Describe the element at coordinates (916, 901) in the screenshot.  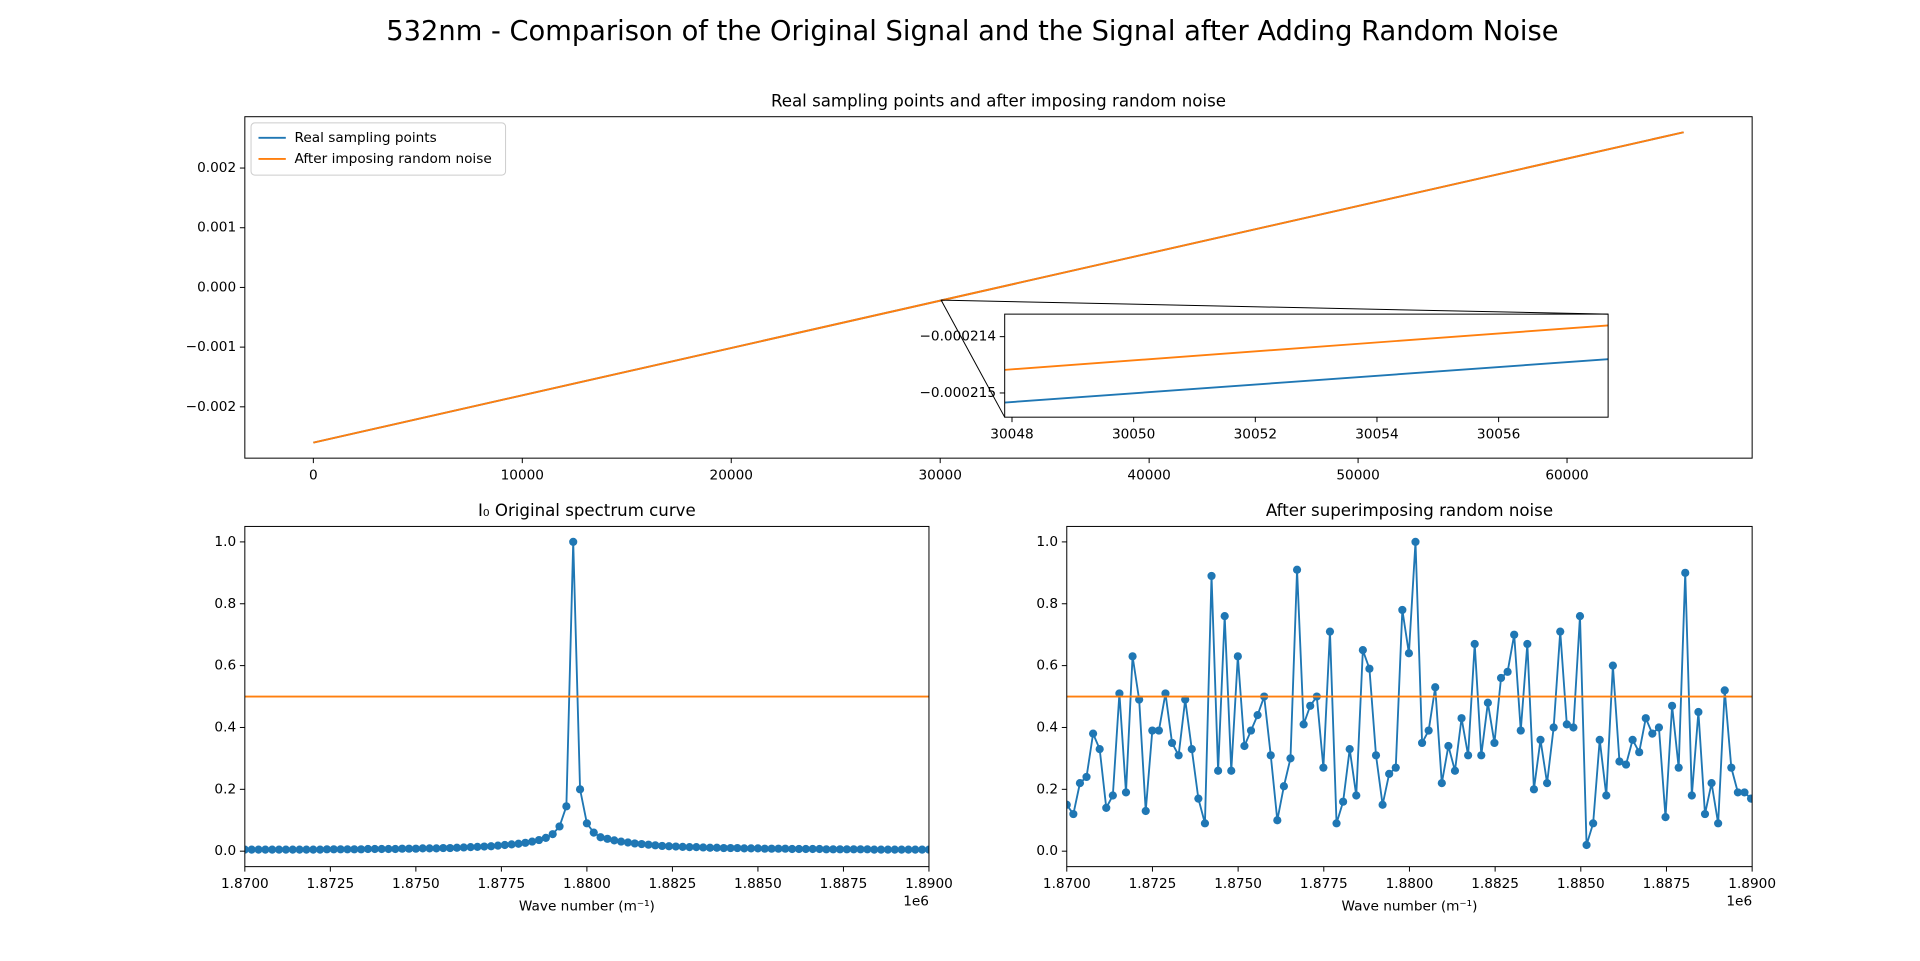
I see `x-offset-label: 1e6` at that location.